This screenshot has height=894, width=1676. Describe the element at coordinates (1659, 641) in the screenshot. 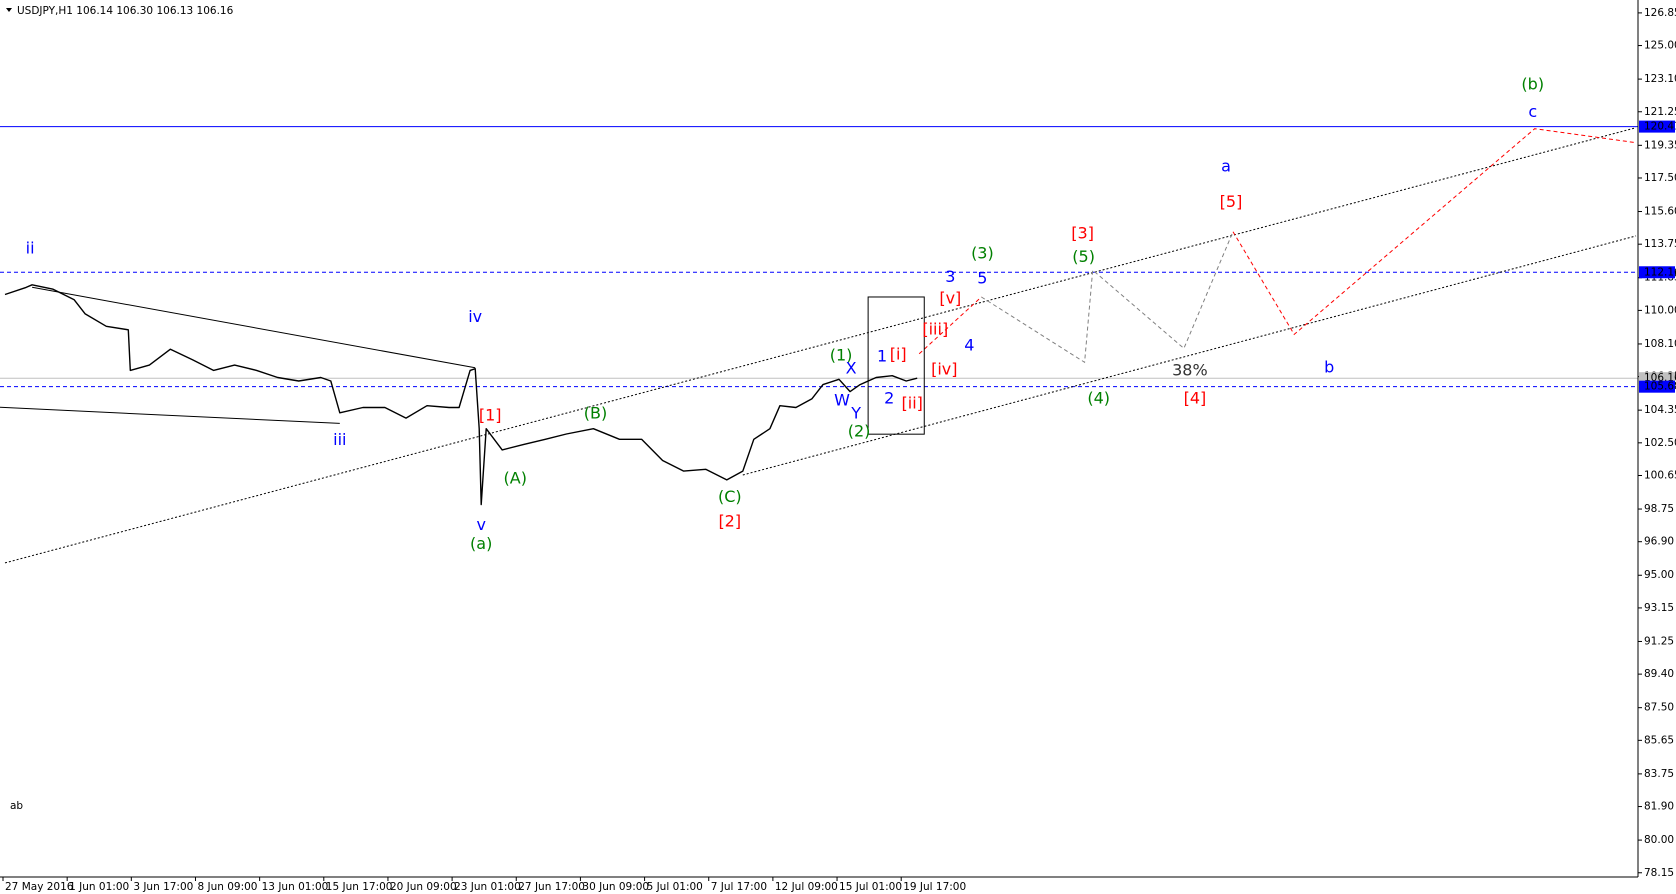

I see `y-tick-label: 91.25` at that location.